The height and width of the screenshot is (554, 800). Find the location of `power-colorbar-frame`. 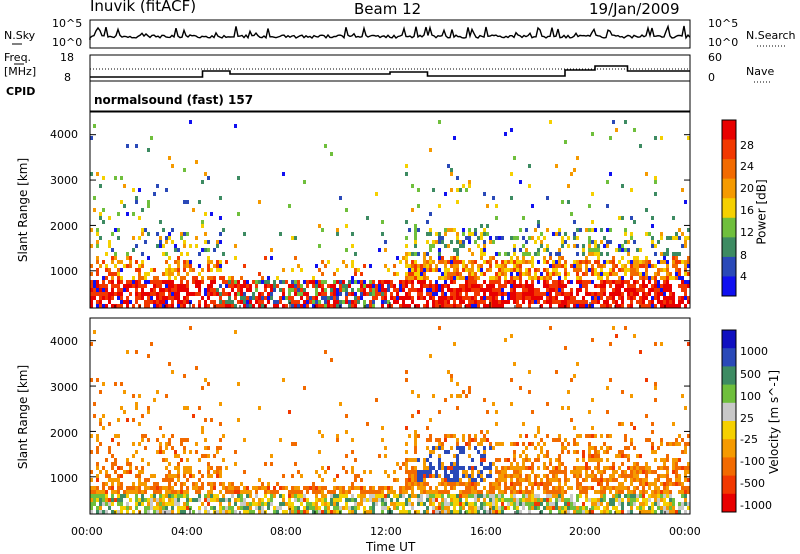

power-colorbar-frame is located at coordinates (729, 208).